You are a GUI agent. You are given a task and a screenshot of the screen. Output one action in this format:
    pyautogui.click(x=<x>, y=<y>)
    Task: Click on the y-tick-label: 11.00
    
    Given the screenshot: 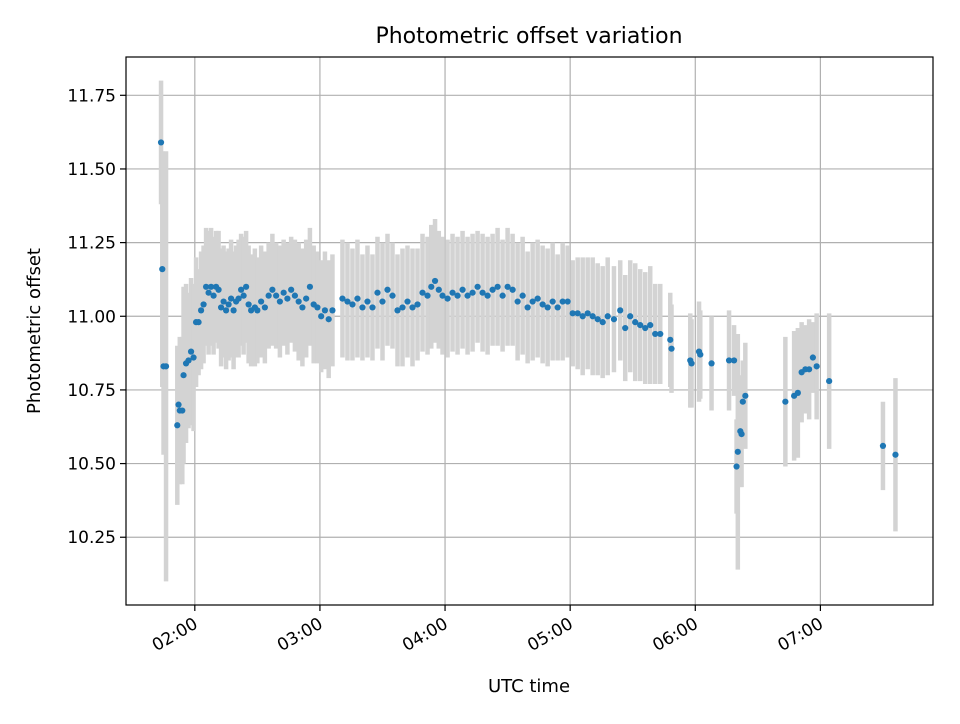 What is the action you would take?
    pyautogui.click(x=91, y=317)
    